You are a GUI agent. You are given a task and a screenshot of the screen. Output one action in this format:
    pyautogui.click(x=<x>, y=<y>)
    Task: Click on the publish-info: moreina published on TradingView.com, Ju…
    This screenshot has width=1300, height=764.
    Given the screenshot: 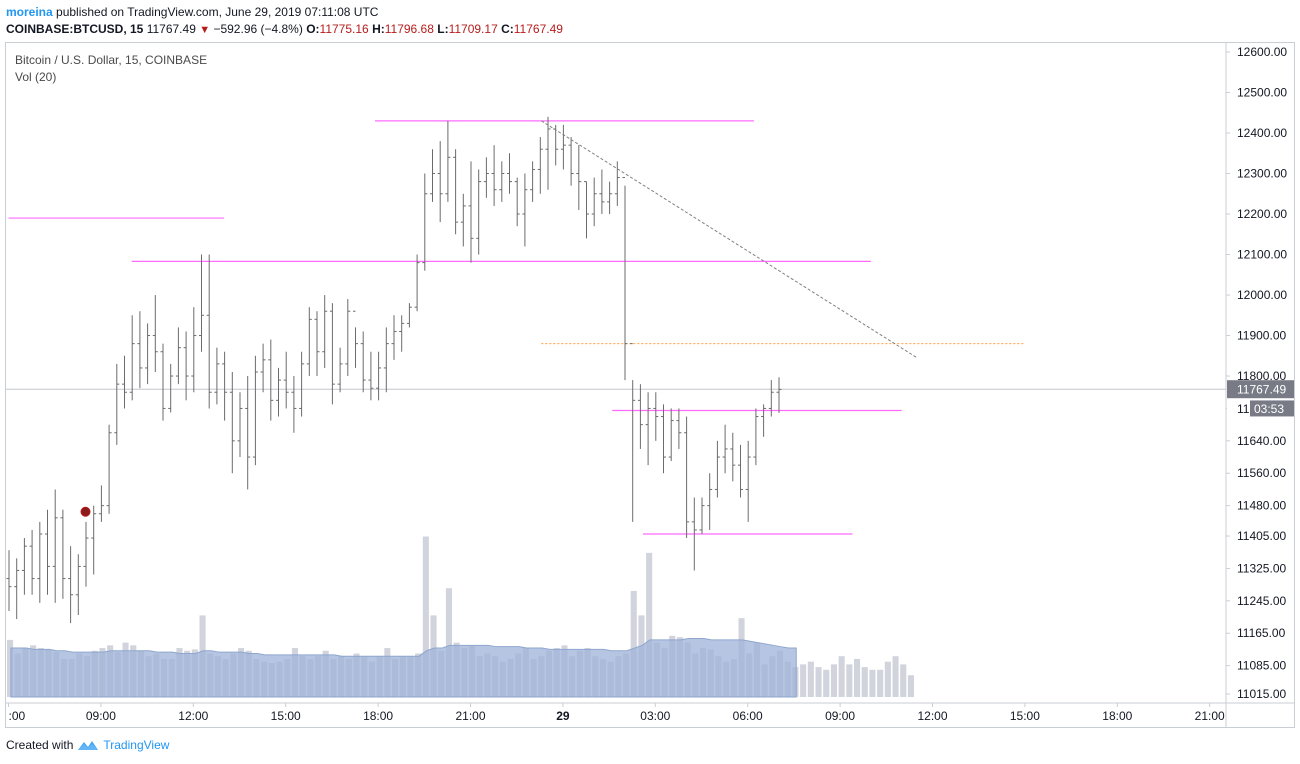 What is the action you would take?
    pyautogui.click(x=192, y=12)
    